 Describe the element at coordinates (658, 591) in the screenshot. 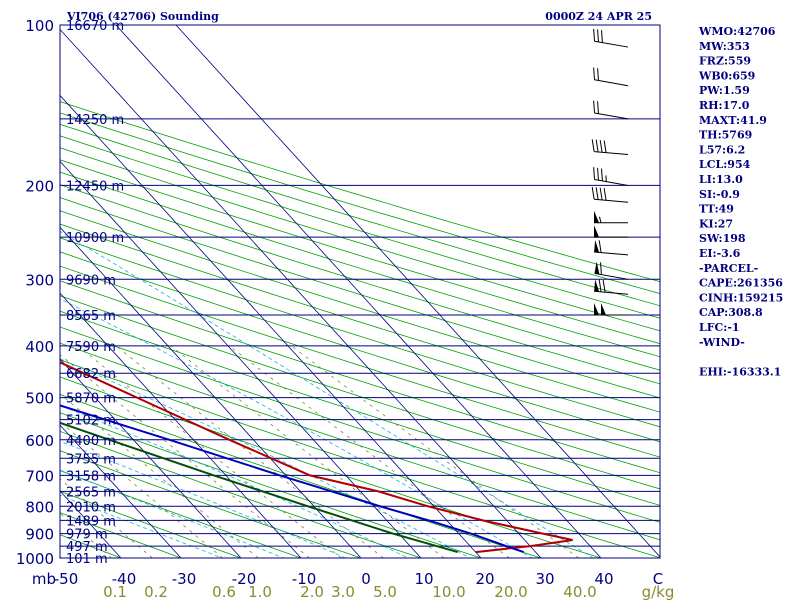

I see `mixing-ratio-tick-label: g/kg` at that location.